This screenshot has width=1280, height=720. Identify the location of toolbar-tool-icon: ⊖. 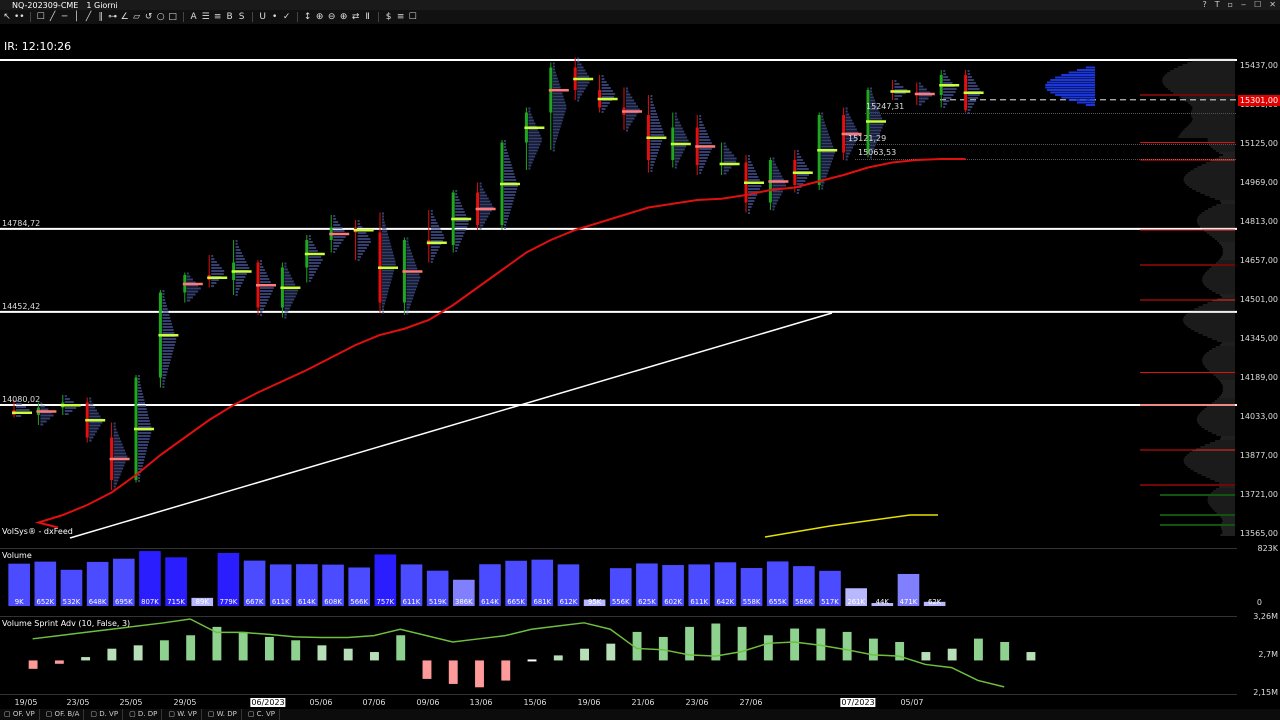
(331, 17).